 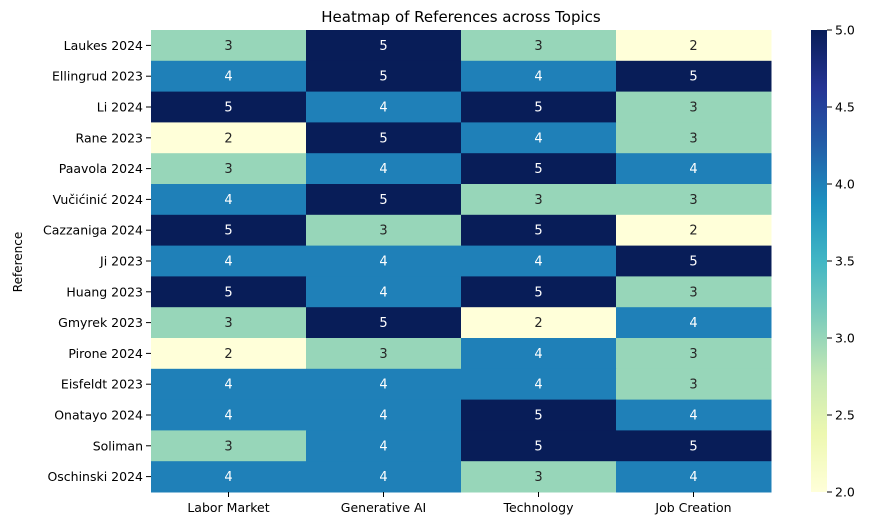 What do you see at coordinates (819, 261) in the screenshot?
I see `colorbar` at bounding box center [819, 261].